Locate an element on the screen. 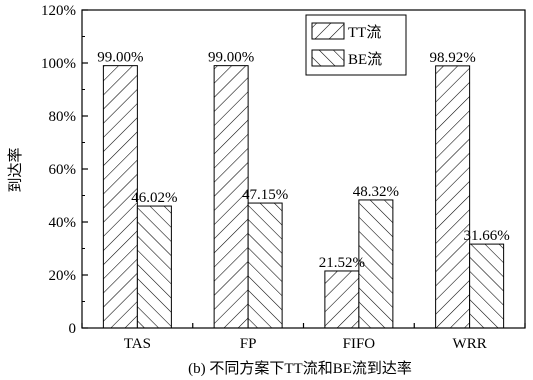 The width and height of the screenshot is (533, 380). data-label-tt-fp: 99.00% is located at coordinates (231, 58).